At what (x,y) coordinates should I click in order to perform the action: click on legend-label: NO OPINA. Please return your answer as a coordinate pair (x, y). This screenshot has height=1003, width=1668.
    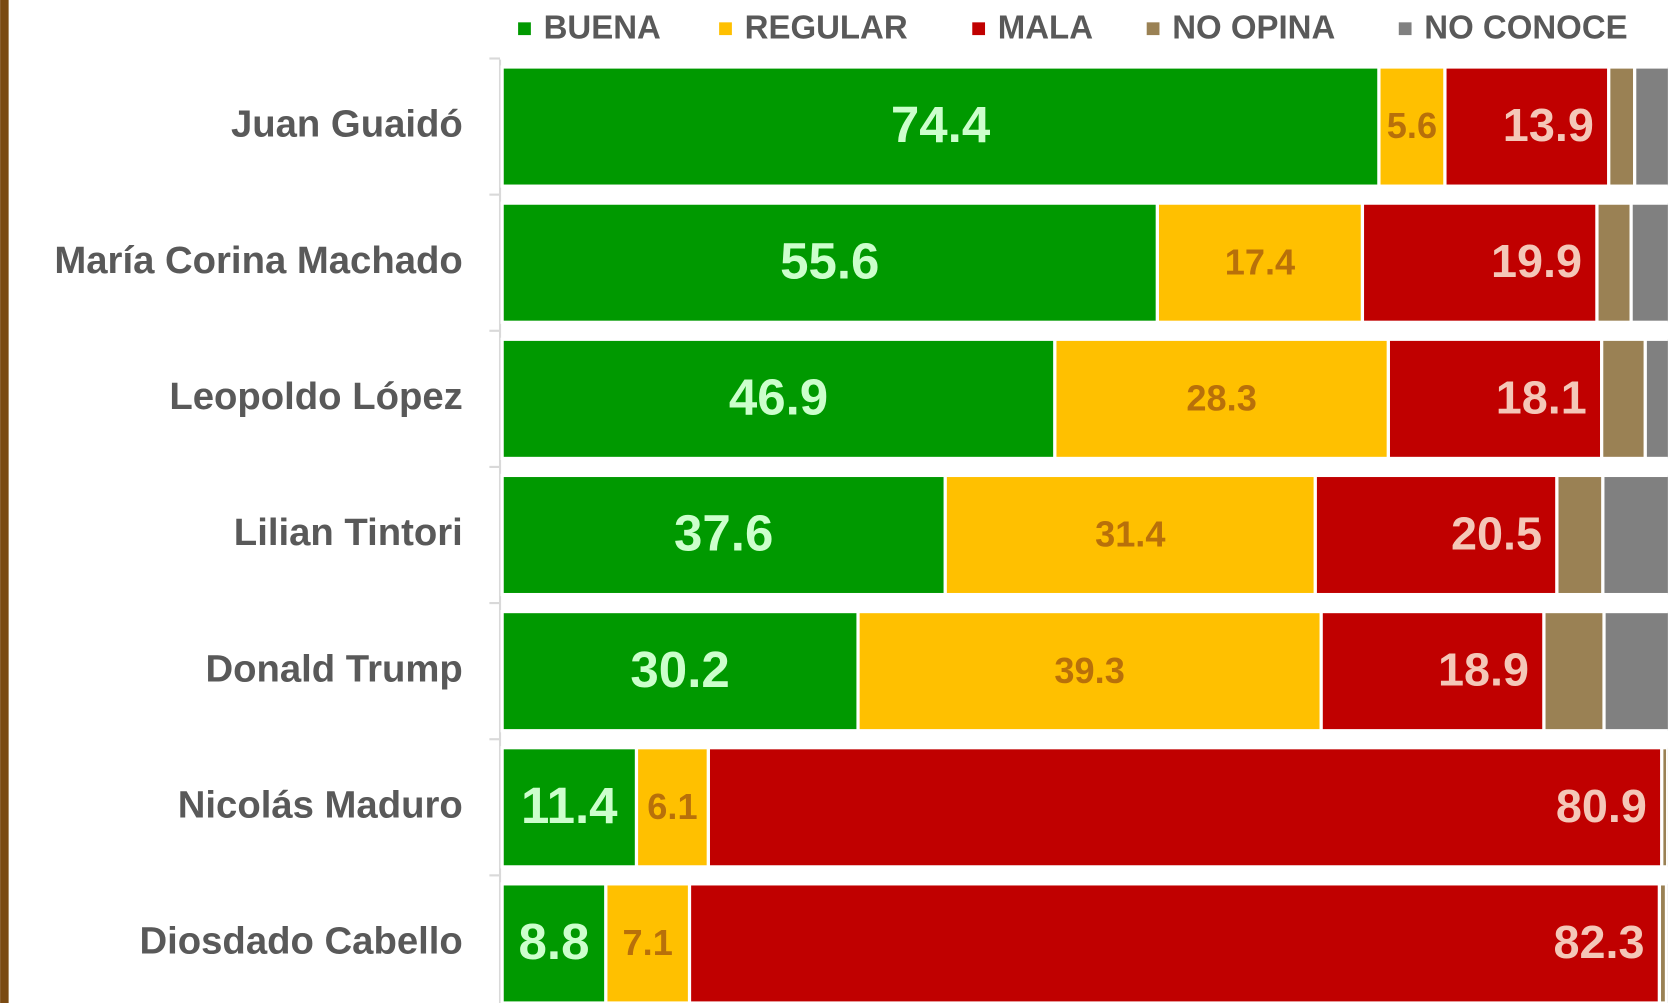
    Looking at the image, I should click on (1253, 26).